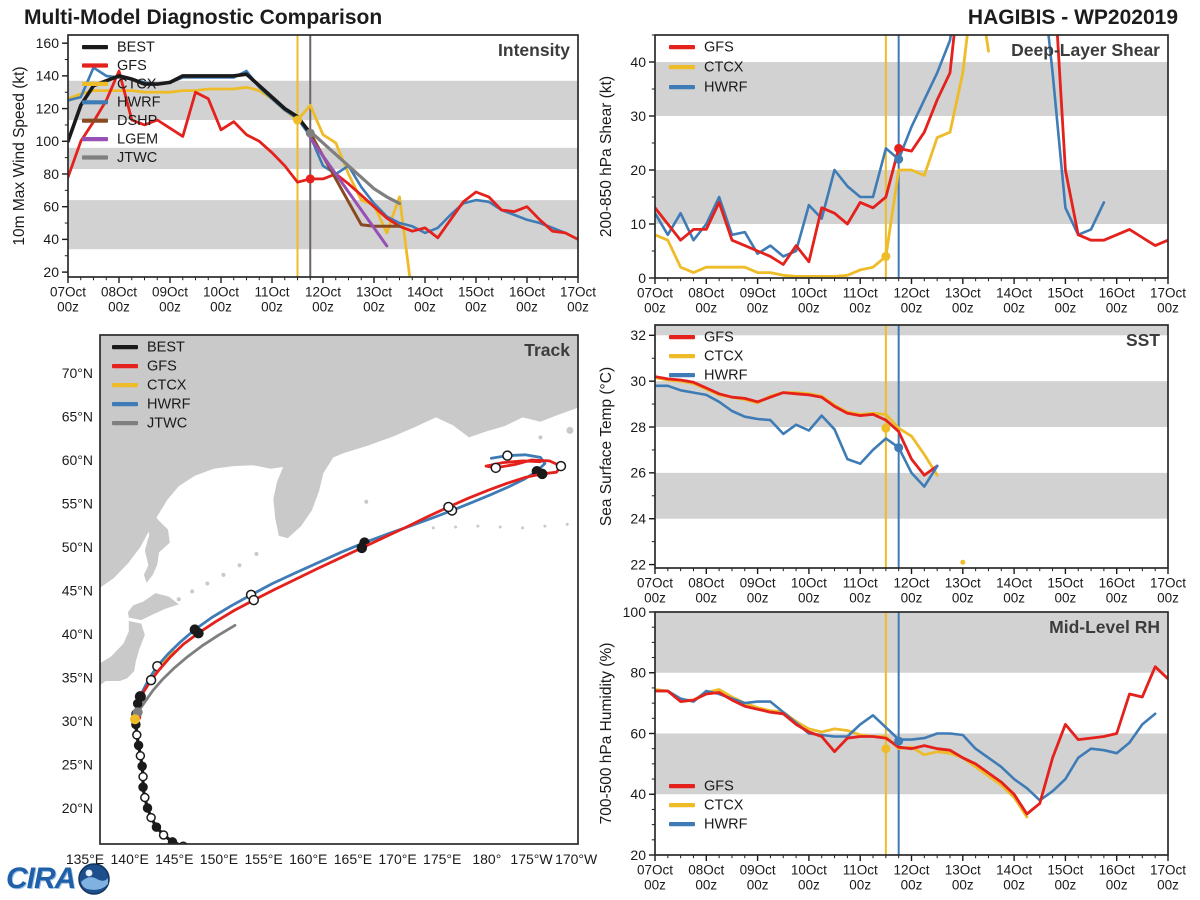 This screenshot has height=900, width=1200. What do you see at coordinates (77, 765) in the screenshot?
I see `lat-label: 25°N` at bounding box center [77, 765].